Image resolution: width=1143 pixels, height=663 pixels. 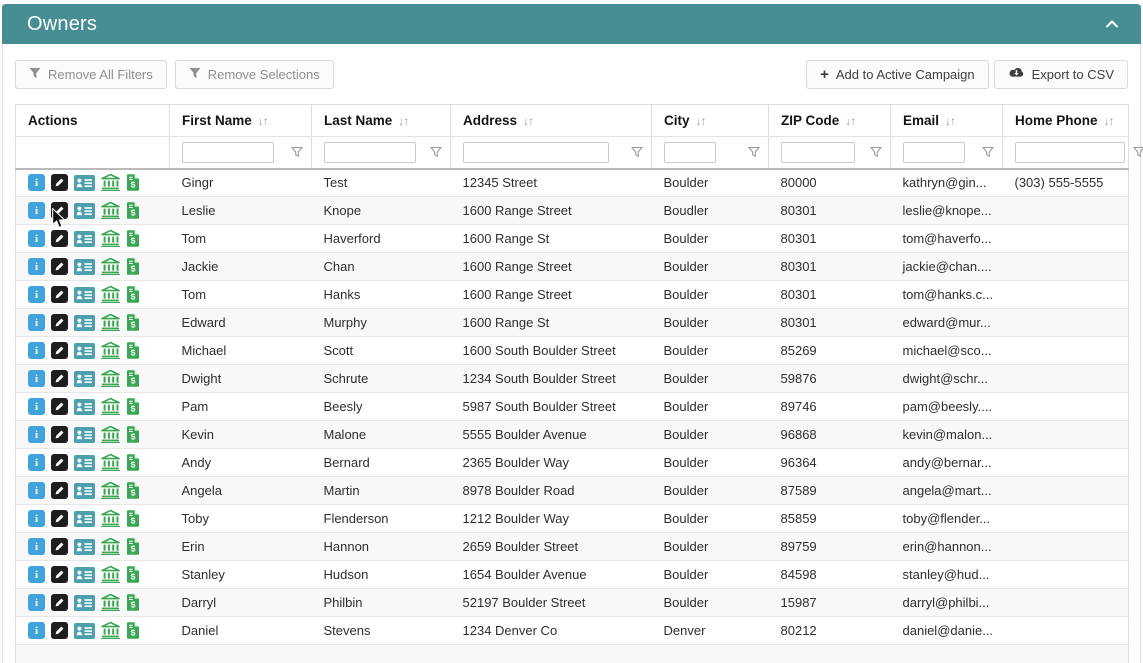 What do you see at coordinates (91, 74) in the screenshot?
I see `remove-all-filters-button: Remove All Filters` at bounding box center [91, 74].